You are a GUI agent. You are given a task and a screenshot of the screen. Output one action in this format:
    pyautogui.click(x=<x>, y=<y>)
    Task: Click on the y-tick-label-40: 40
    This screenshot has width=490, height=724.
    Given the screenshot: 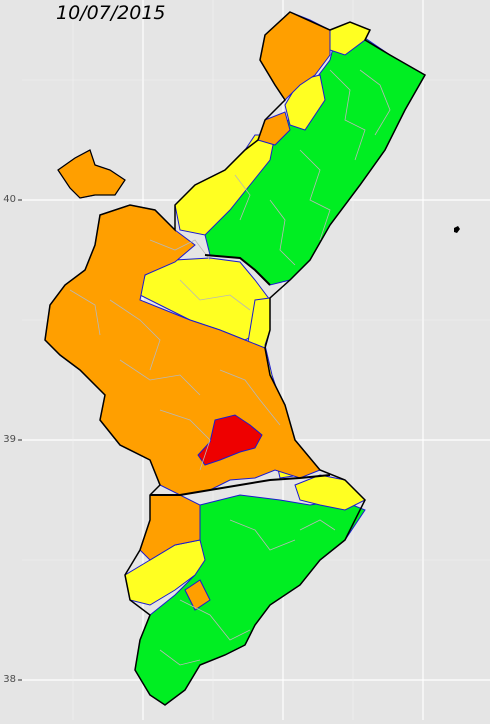 What is the action you would take?
    pyautogui.click(x=9, y=199)
    